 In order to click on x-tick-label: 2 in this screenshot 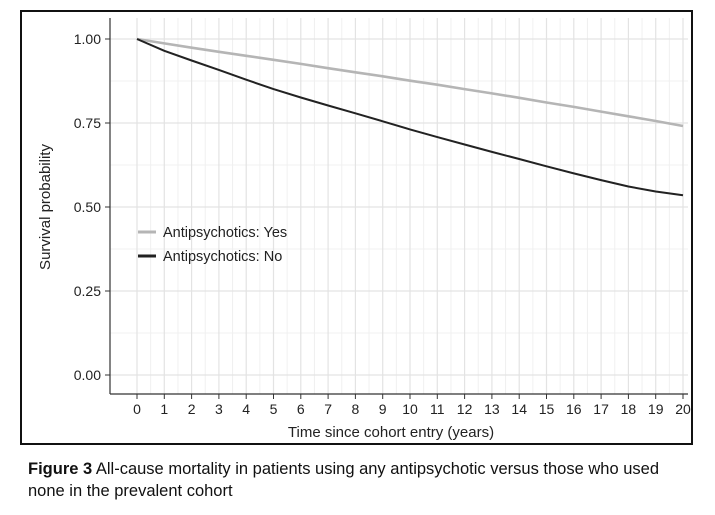, I will do `click(192, 409)`.